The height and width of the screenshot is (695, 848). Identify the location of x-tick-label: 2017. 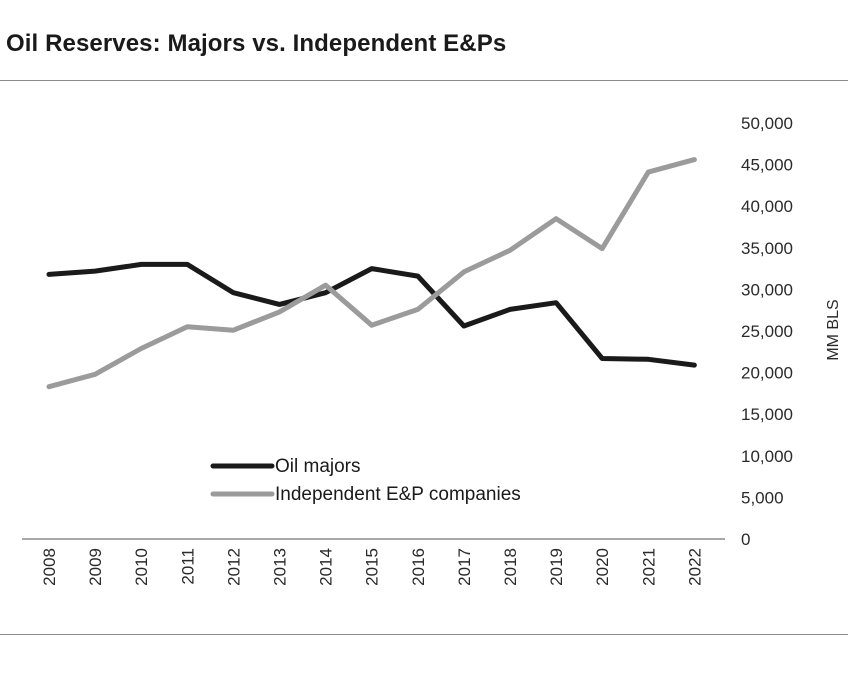
(464, 567).